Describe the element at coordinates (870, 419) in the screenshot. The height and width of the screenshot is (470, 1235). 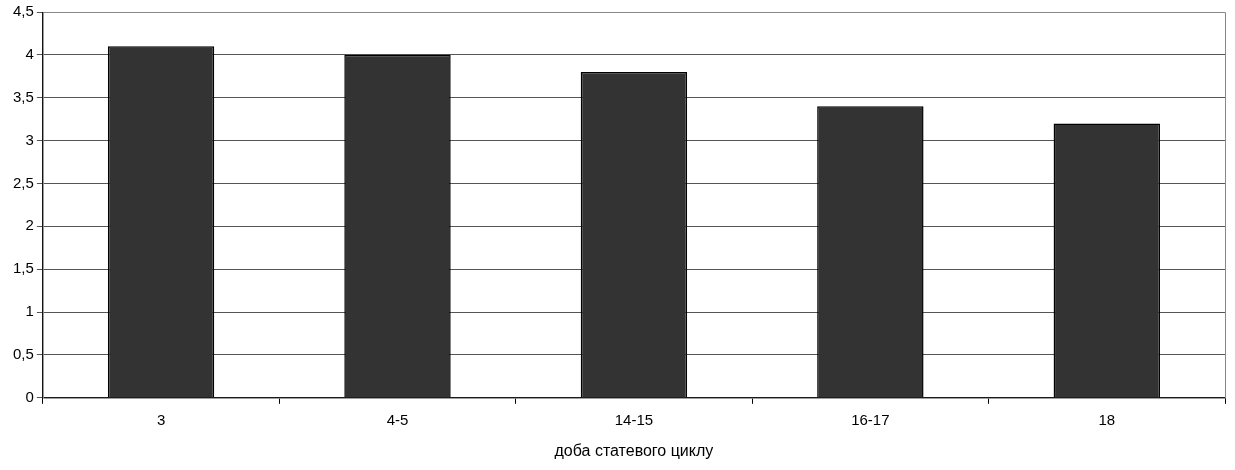
I see `x-tick-label: 16-17` at that location.